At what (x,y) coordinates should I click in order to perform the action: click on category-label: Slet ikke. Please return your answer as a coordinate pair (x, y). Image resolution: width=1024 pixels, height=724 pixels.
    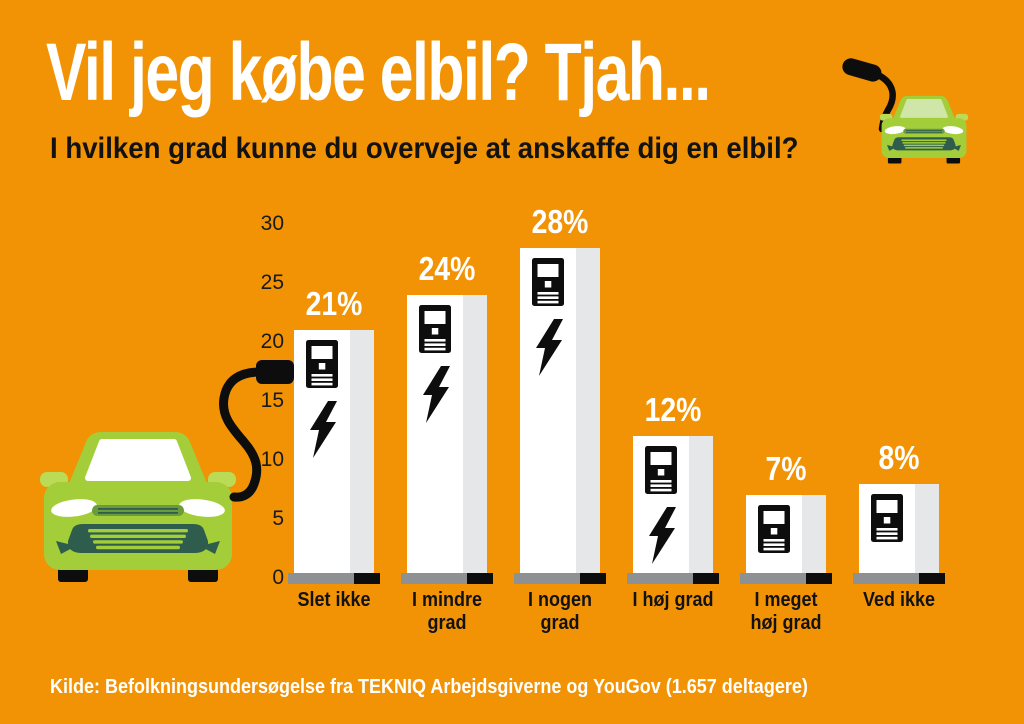
    Looking at the image, I should click on (334, 600).